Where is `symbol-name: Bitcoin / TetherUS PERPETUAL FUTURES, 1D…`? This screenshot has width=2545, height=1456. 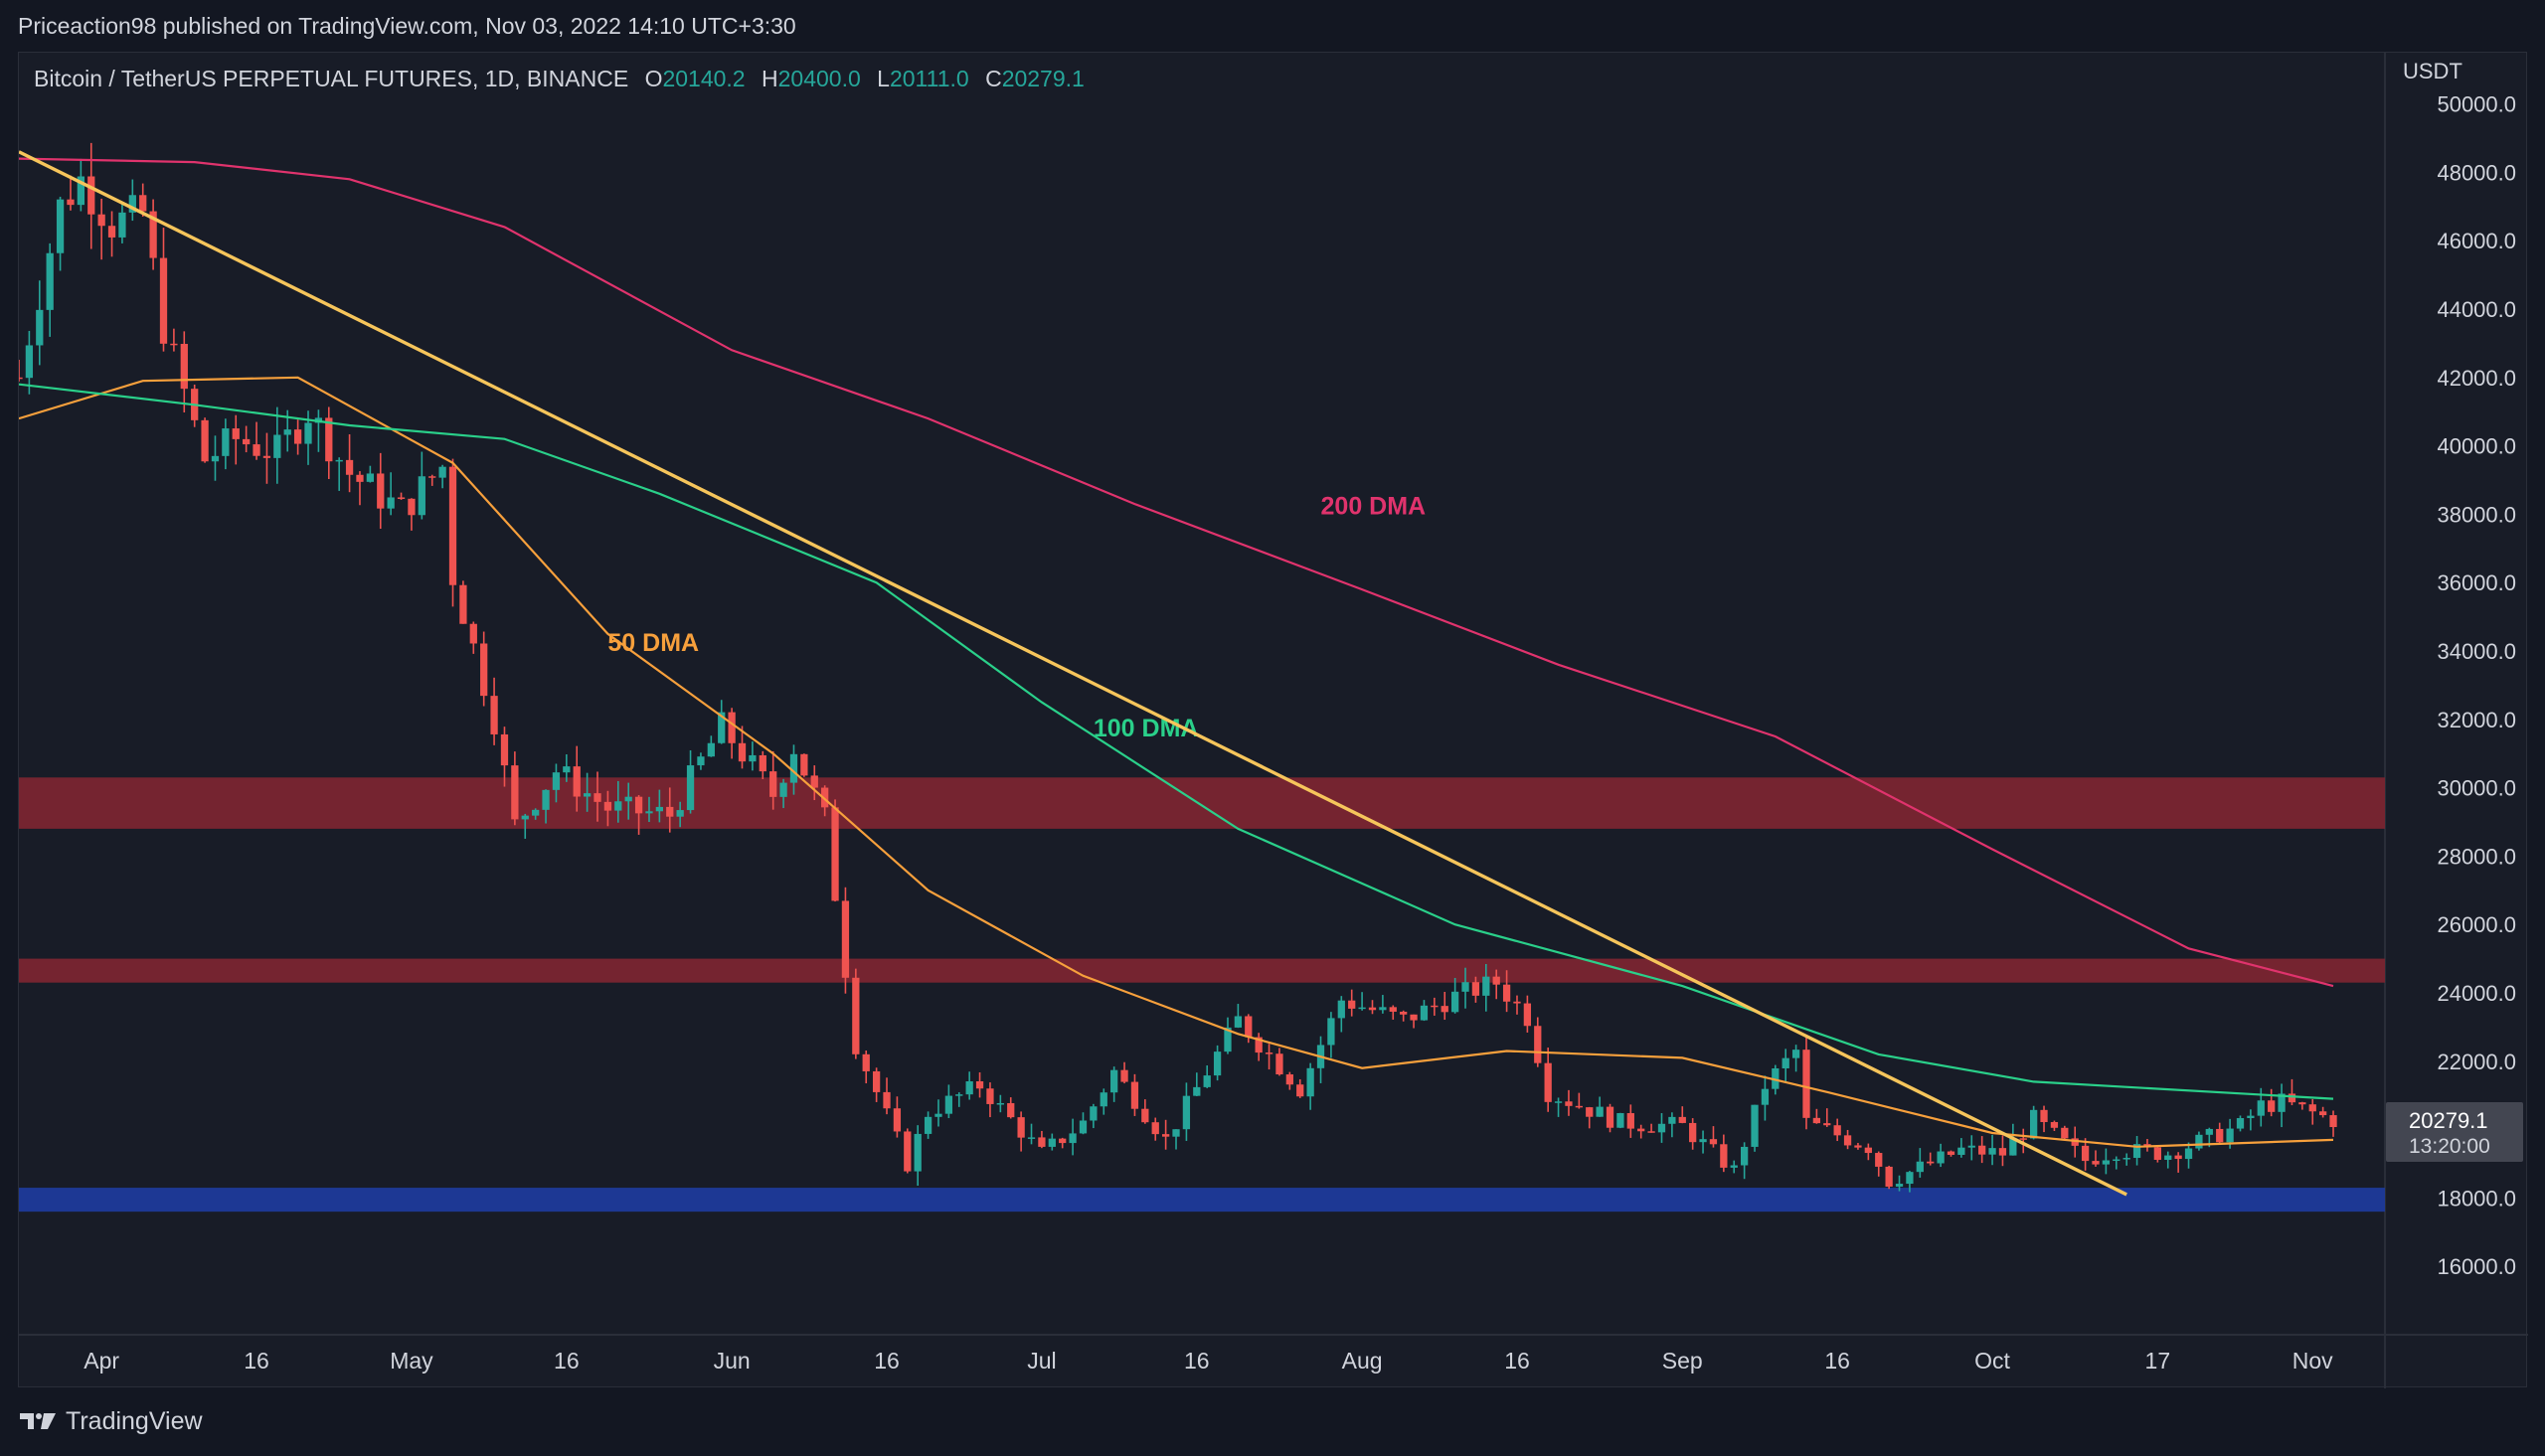
symbol-name: Bitcoin / TetherUS PERPETUAL FUTURES, 1D… is located at coordinates (331, 78).